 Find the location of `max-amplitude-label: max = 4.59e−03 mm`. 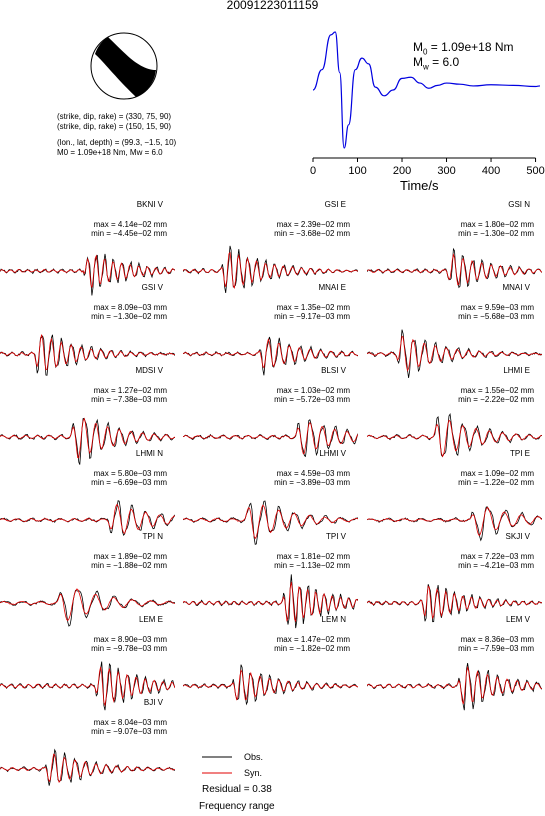

max-amplitude-label: max = 4.59e−03 mm is located at coordinates (313, 473).